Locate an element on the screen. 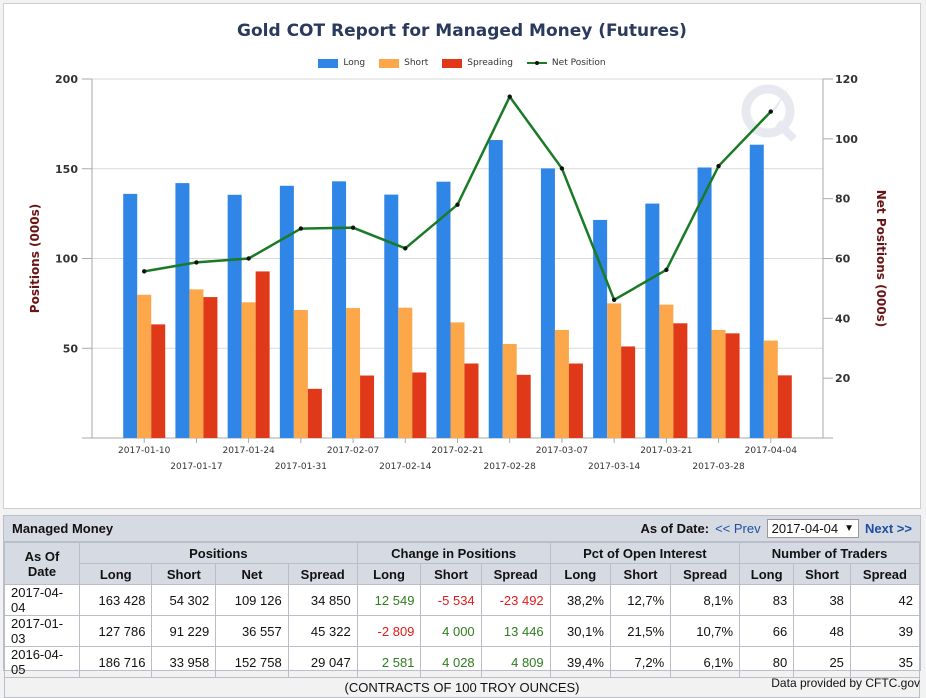 This screenshot has width=926, height=698. cell-chg-long: 2 581 is located at coordinates (389, 662).